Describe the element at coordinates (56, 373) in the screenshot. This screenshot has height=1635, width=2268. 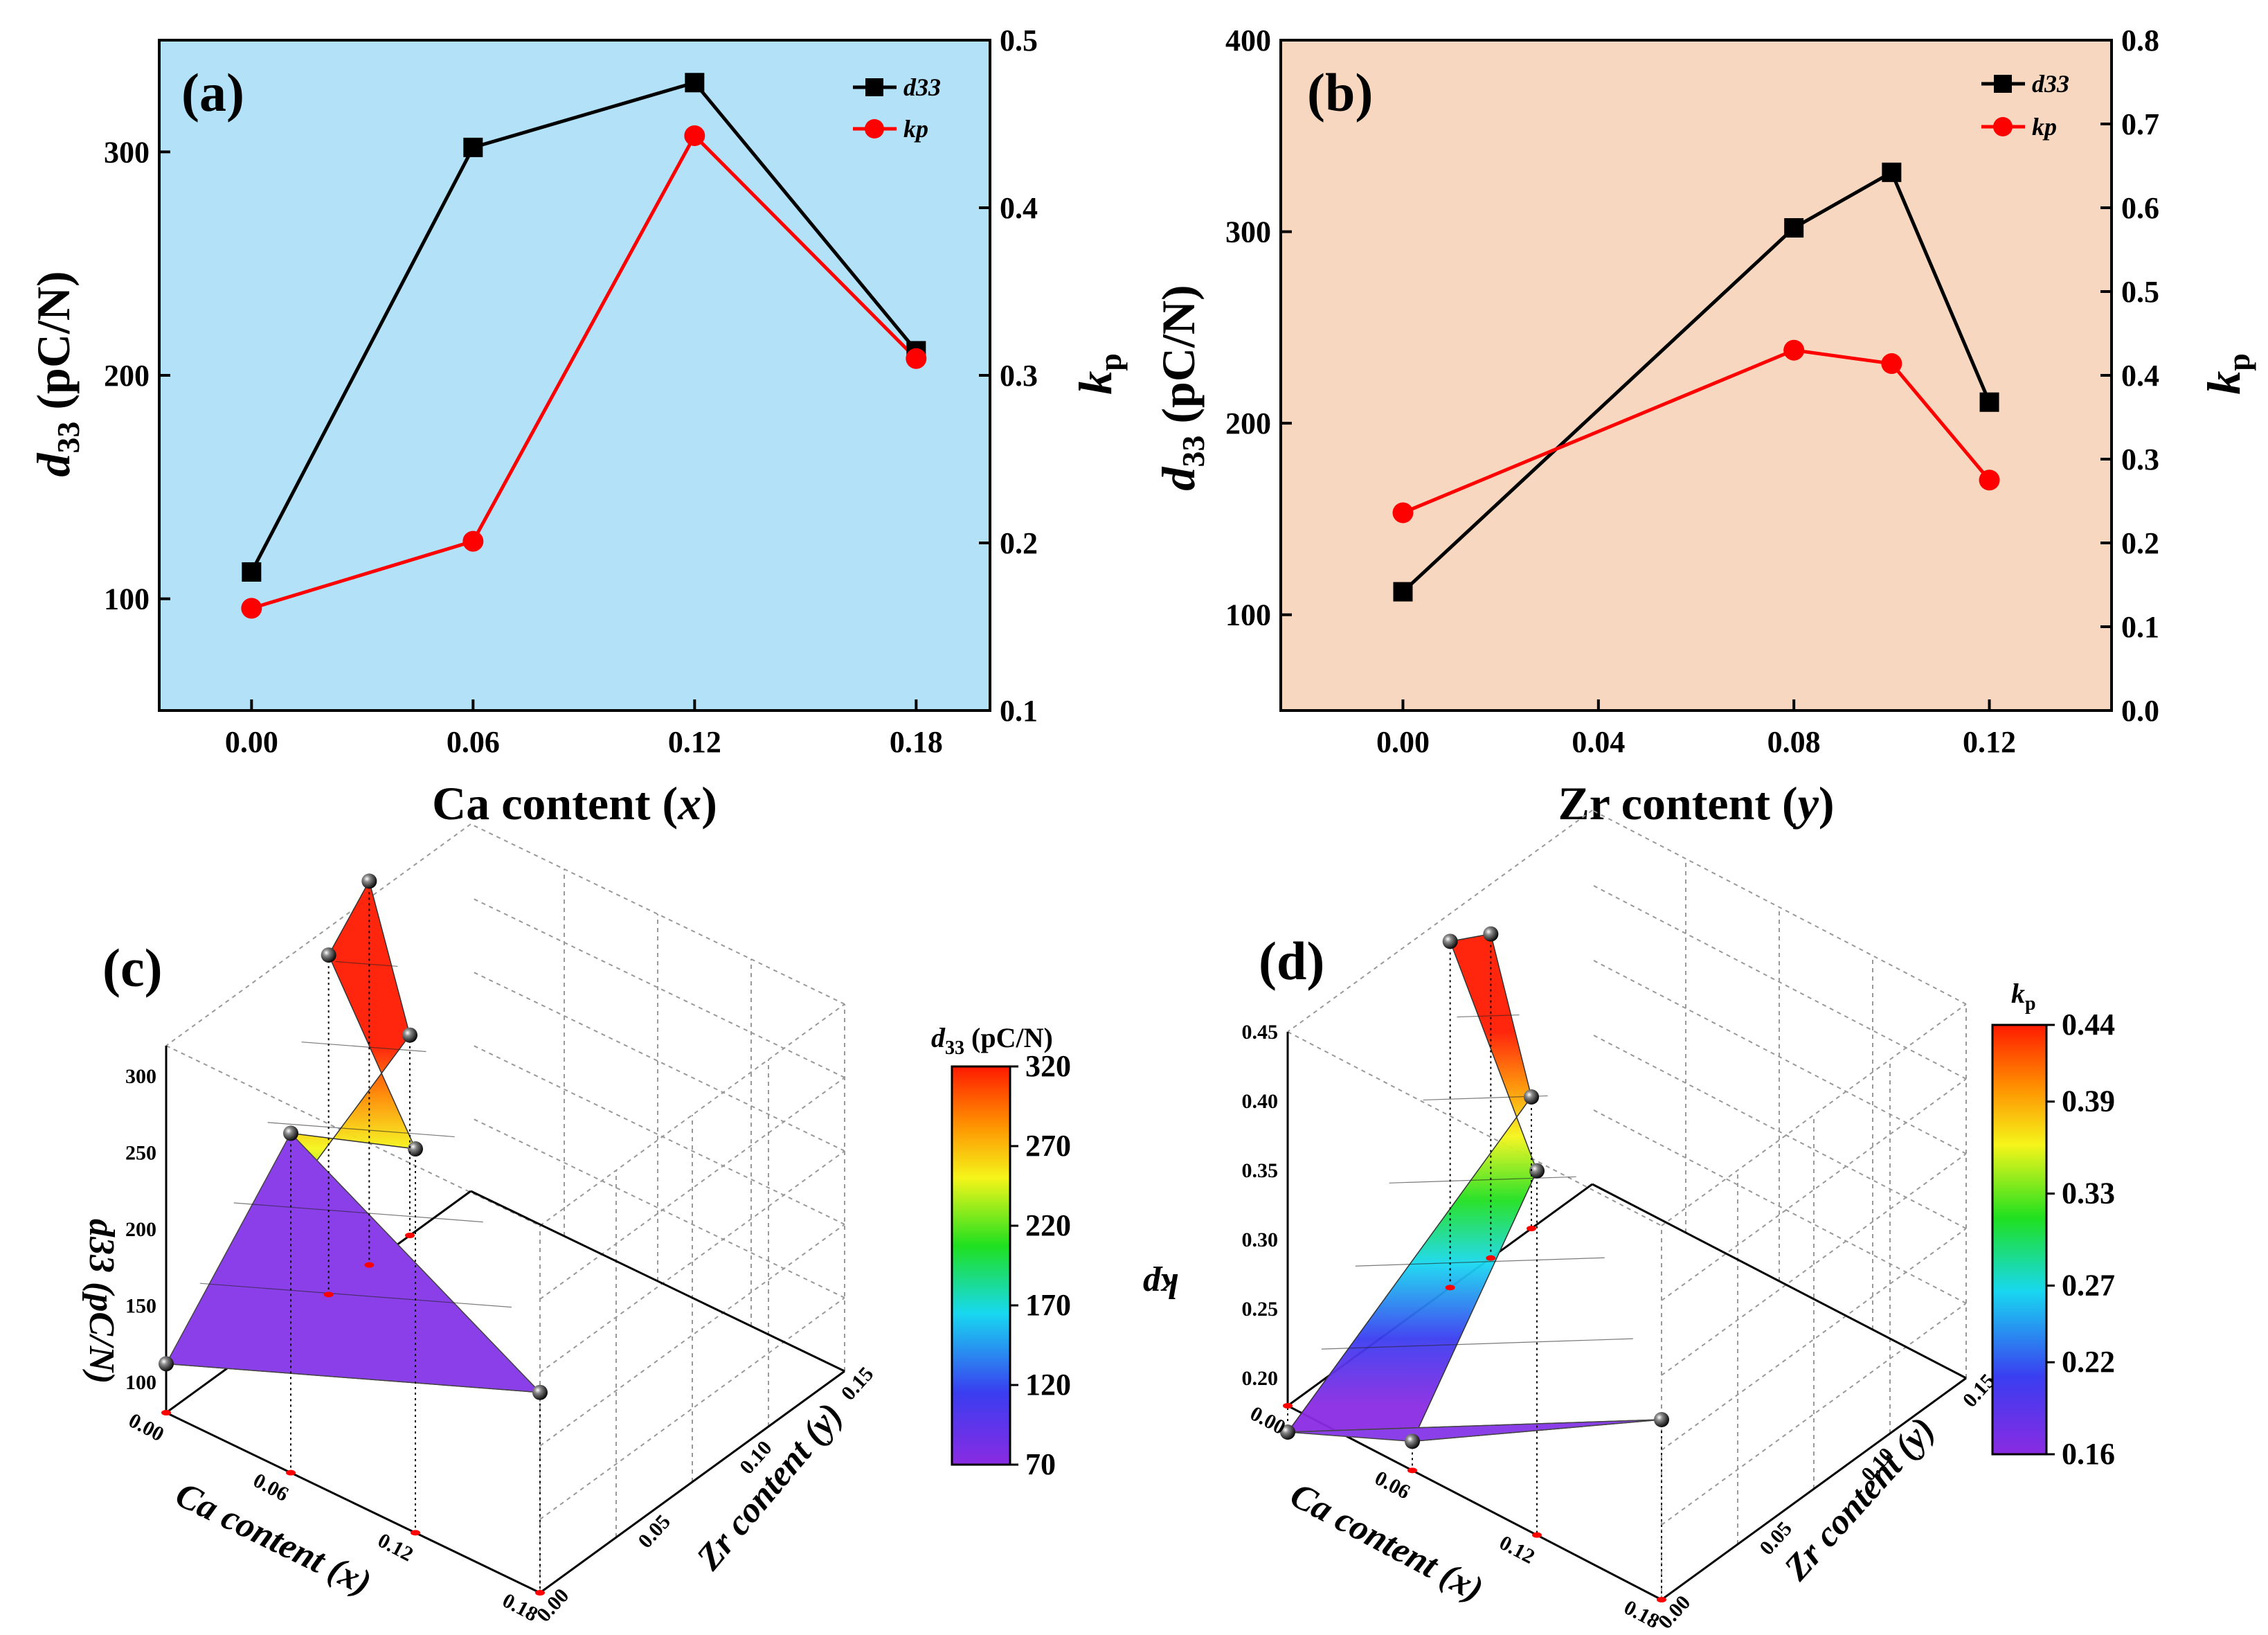
I see `panel-a-left-axis-label: d33 (pC/N)` at that location.